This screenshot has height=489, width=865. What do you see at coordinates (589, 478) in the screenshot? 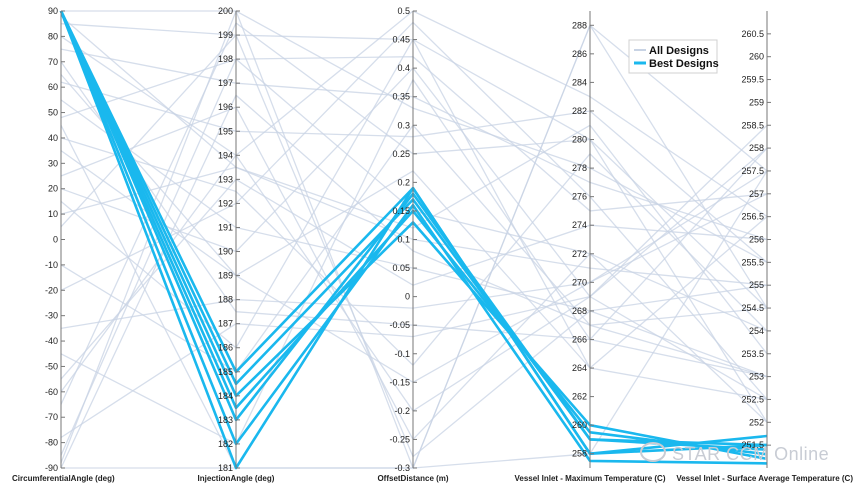
I see `axis-title: Vessel Inlet - Maximum Temperature (C)` at bounding box center [589, 478].